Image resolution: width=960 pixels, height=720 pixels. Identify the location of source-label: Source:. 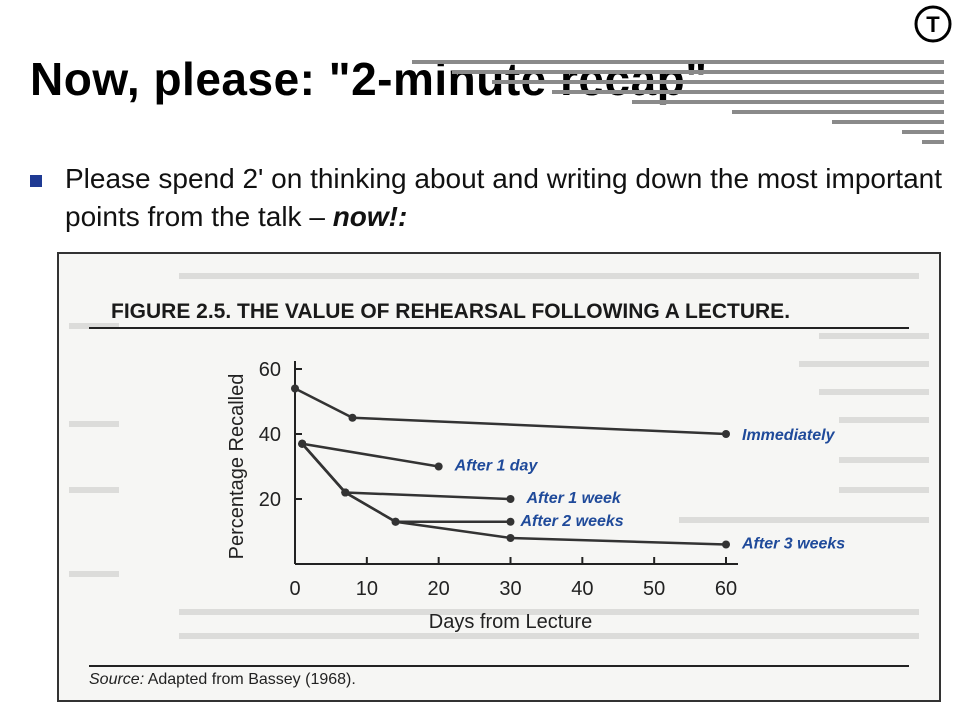
(116, 679).